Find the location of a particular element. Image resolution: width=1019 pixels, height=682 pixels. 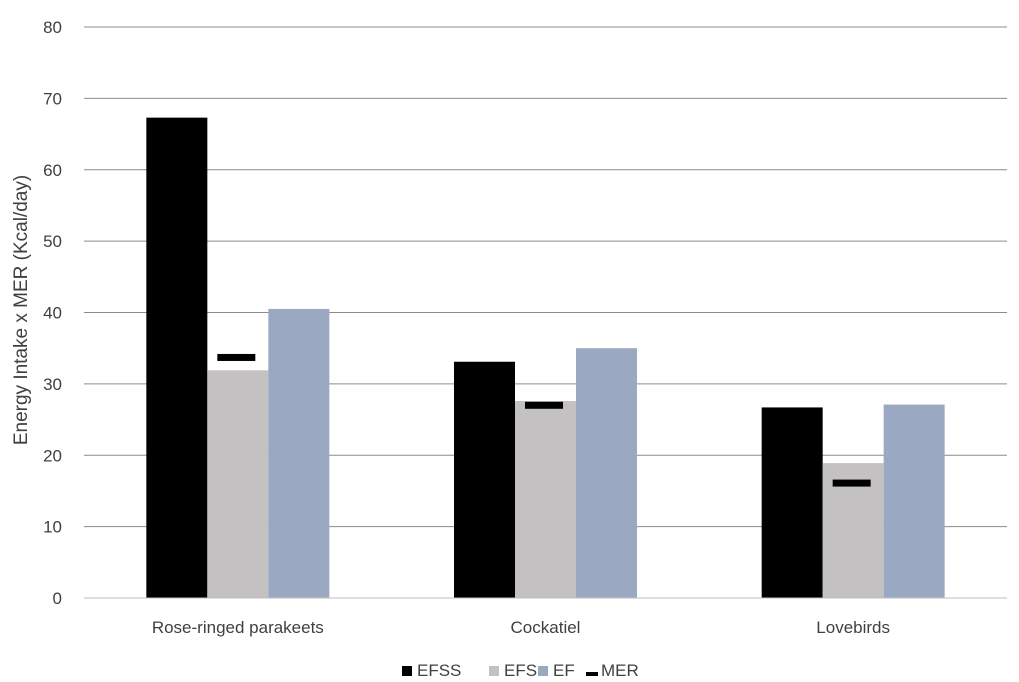

y-axis-title: Energy Intake x MER (Kcal/day) is located at coordinates (21, 310).